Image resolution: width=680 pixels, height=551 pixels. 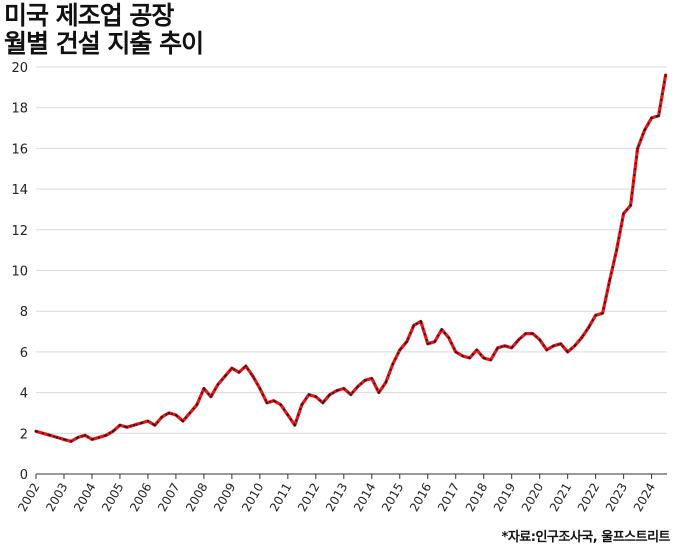 I want to click on y-tick-label: 0, so click(x=24, y=475).